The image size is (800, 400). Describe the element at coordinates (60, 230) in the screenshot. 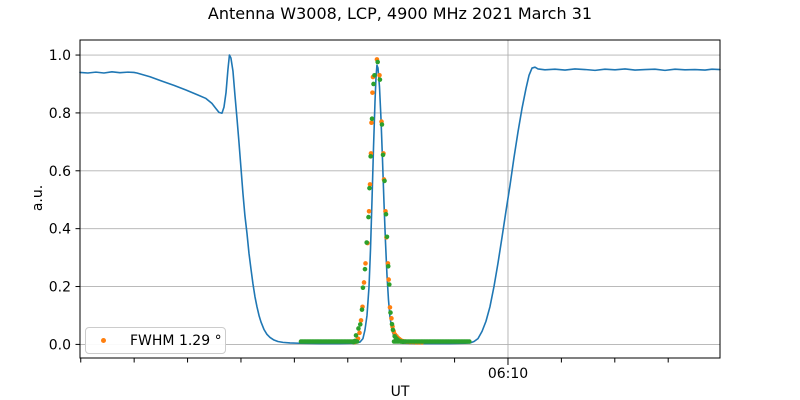

I see `y-tick-label: 0.4` at that location.